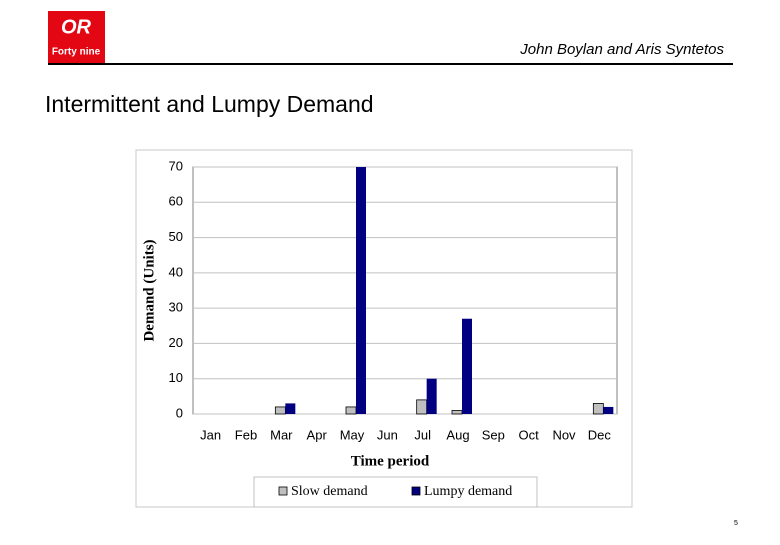 This screenshot has width=780, height=545. Describe the element at coordinates (210, 434) in the screenshot. I see `x-tick-label: Jan` at that location.